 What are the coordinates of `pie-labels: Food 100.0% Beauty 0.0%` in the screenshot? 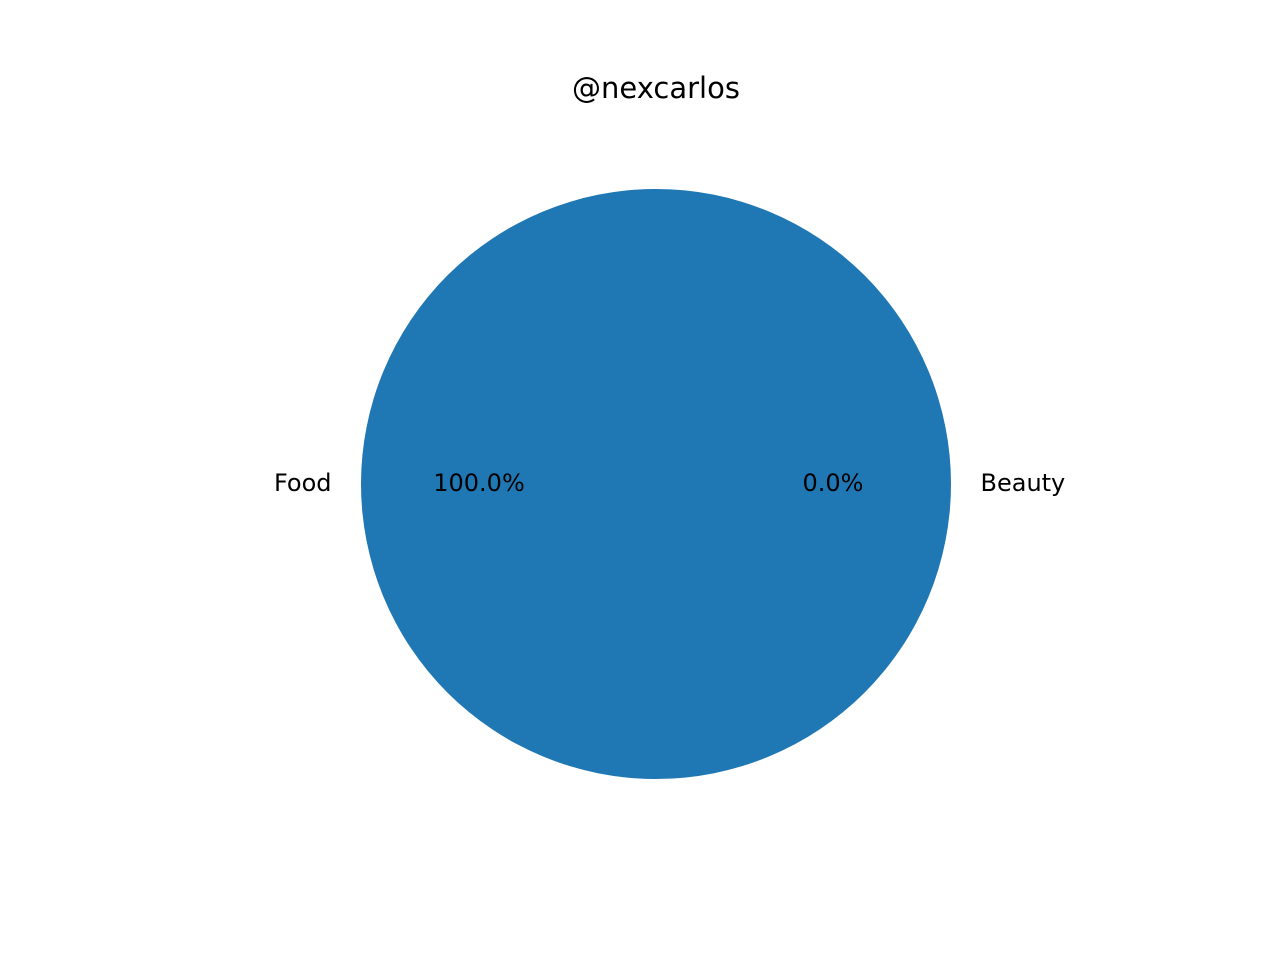 It's located at (669, 483).